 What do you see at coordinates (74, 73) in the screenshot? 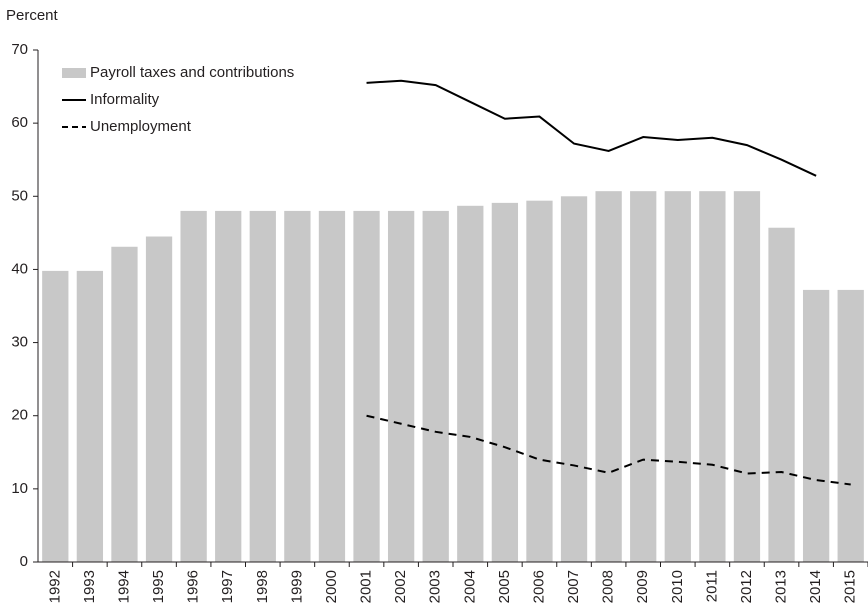
I see `legend-swatch` at bounding box center [74, 73].